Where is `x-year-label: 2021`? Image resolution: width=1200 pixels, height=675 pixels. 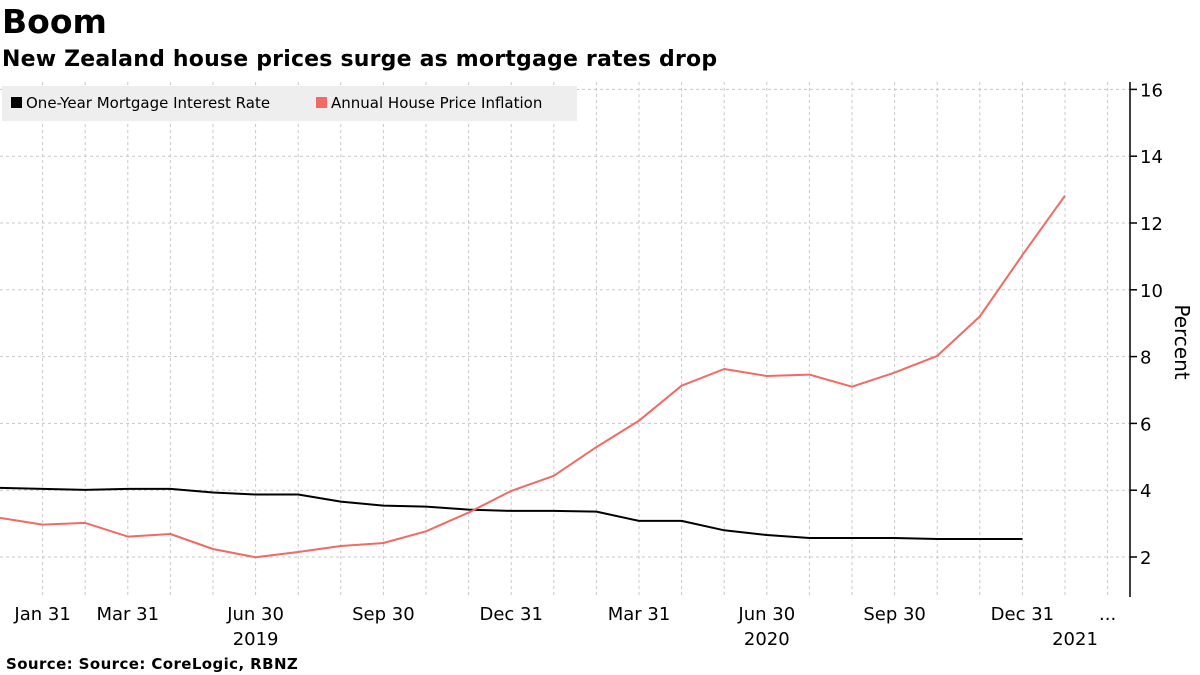 x-year-label: 2021 is located at coordinates (1075, 639).